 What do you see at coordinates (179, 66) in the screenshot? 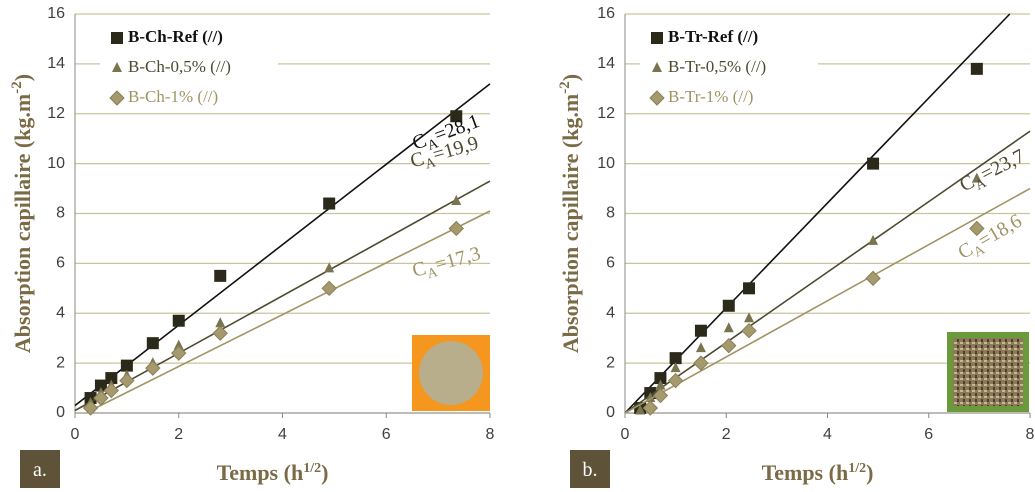
I see `legend-label: B-Ch-0,5% (//)` at bounding box center [179, 66].